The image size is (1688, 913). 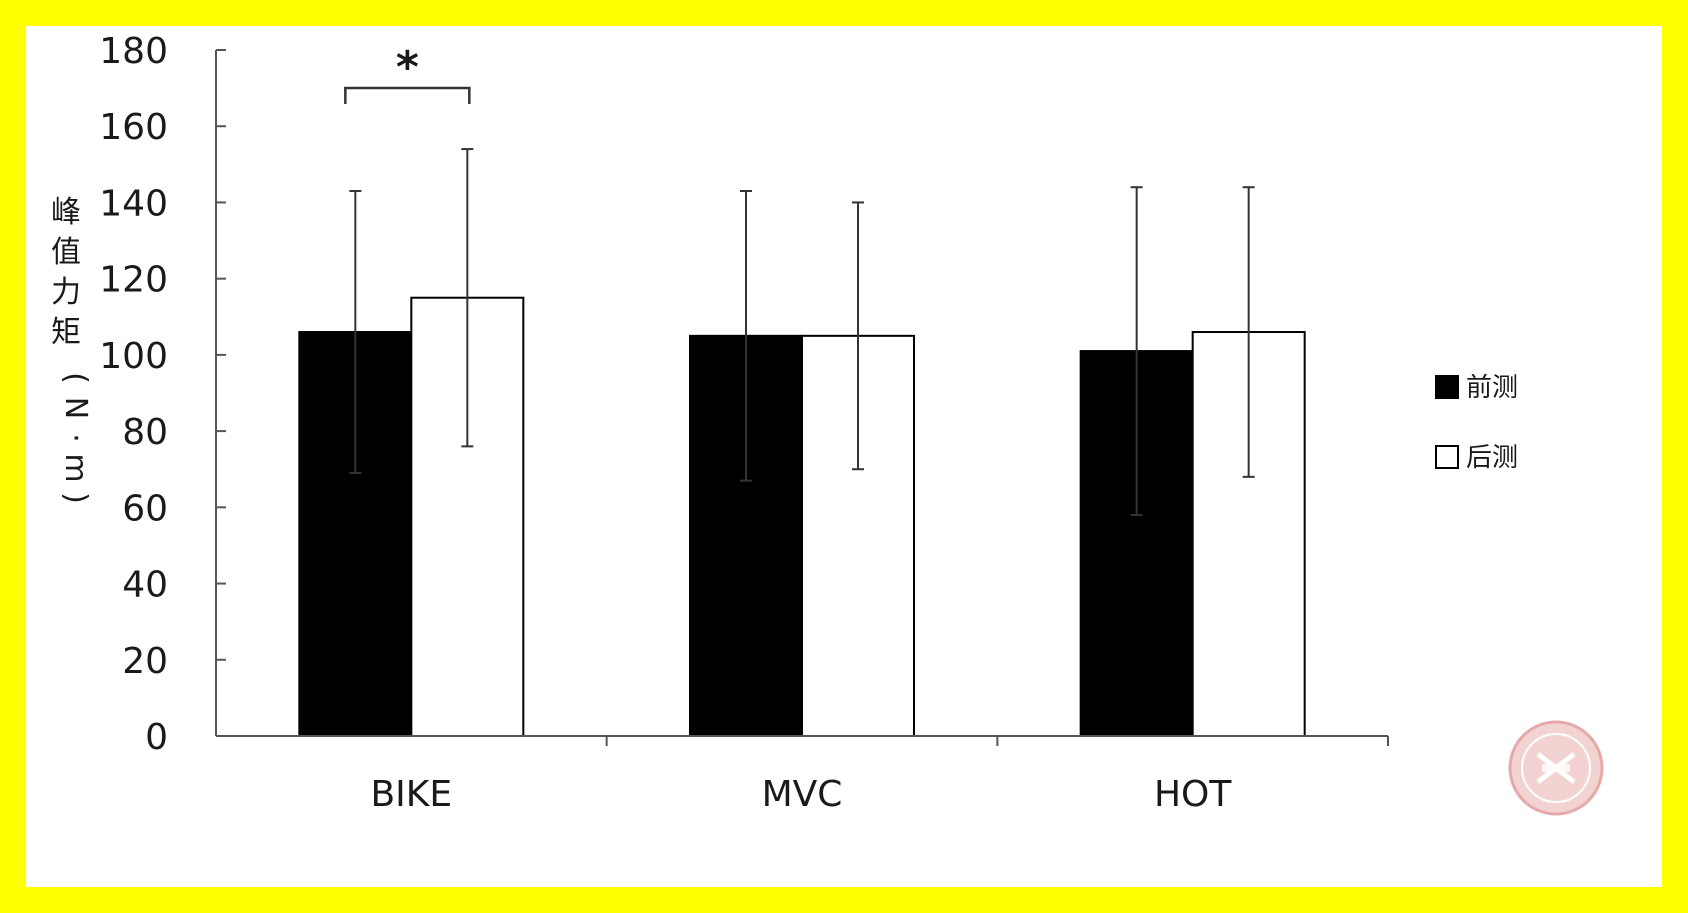 I want to click on y-tick-label: 60, so click(x=145, y=508).